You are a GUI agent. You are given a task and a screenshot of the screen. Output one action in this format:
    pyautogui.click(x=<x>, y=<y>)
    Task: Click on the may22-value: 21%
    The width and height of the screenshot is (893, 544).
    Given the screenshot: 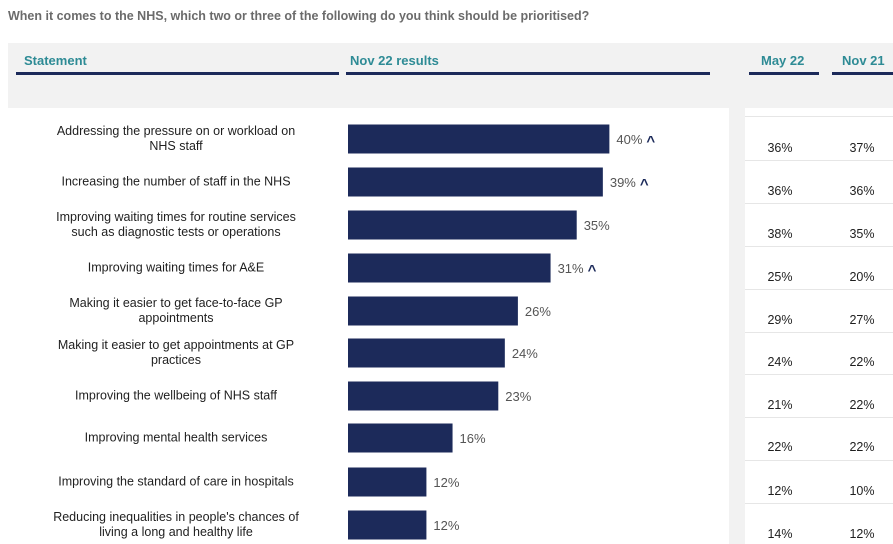 What is the action you would take?
    pyautogui.click(x=780, y=405)
    